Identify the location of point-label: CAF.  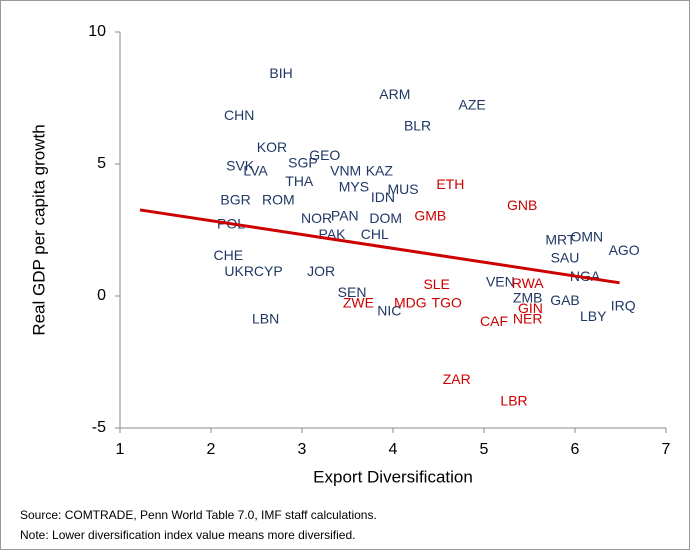
(494, 321).